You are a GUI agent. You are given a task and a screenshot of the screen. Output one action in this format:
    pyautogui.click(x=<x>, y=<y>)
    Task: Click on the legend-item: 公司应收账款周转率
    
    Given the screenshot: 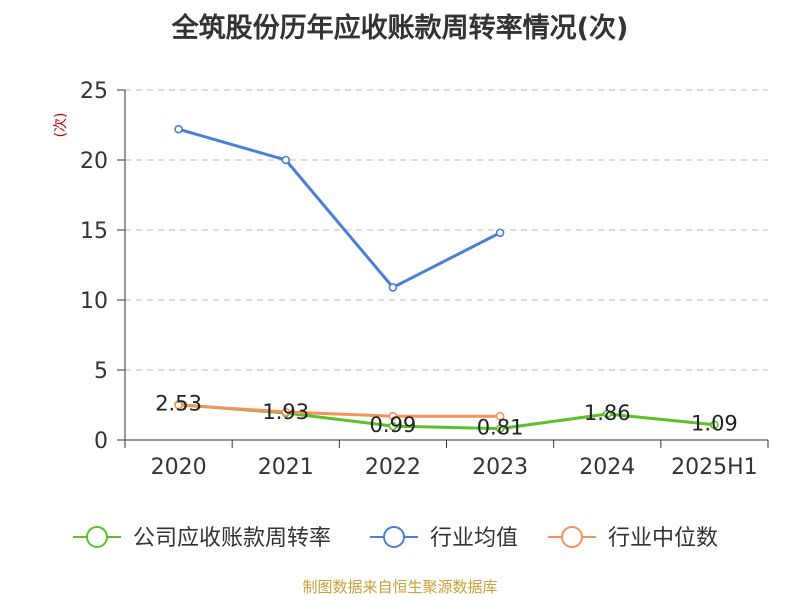 What is the action you would take?
    pyautogui.click(x=202, y=538)
    